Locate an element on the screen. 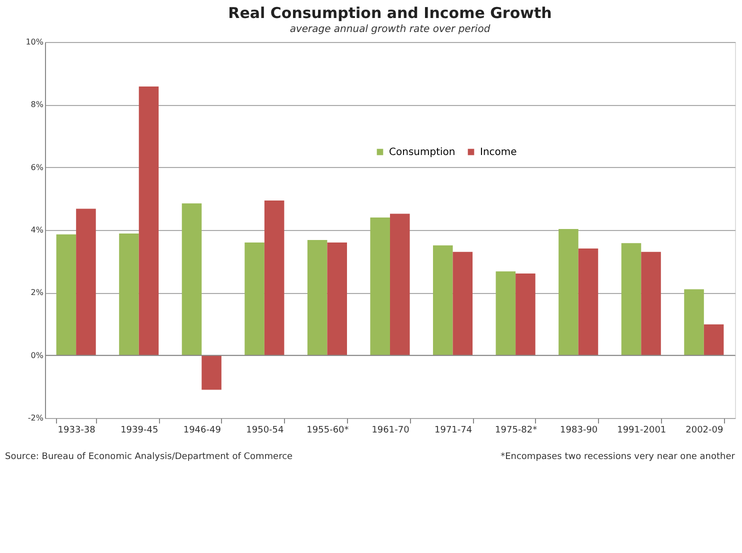 Image resolution: width=742 pixels, height=553 pixels. y-tick-label: 8% is located at coordinates (37, 105).